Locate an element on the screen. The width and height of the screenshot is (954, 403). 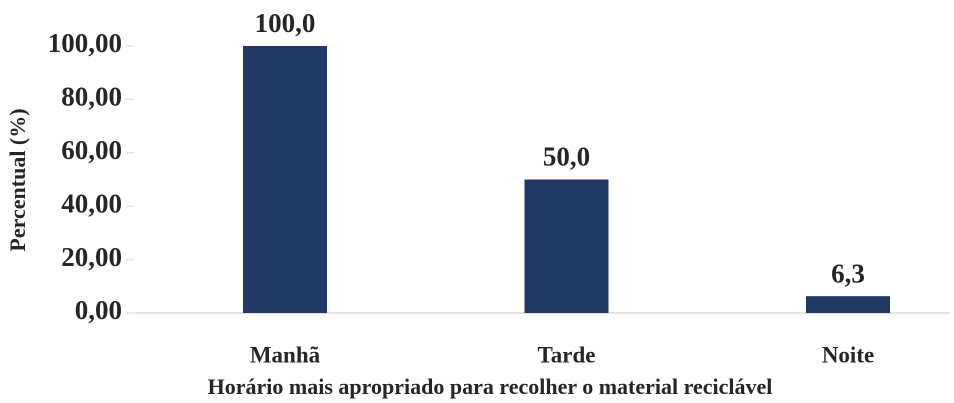
y-tick-label: 60,00 is located at coordinates (91, 150).